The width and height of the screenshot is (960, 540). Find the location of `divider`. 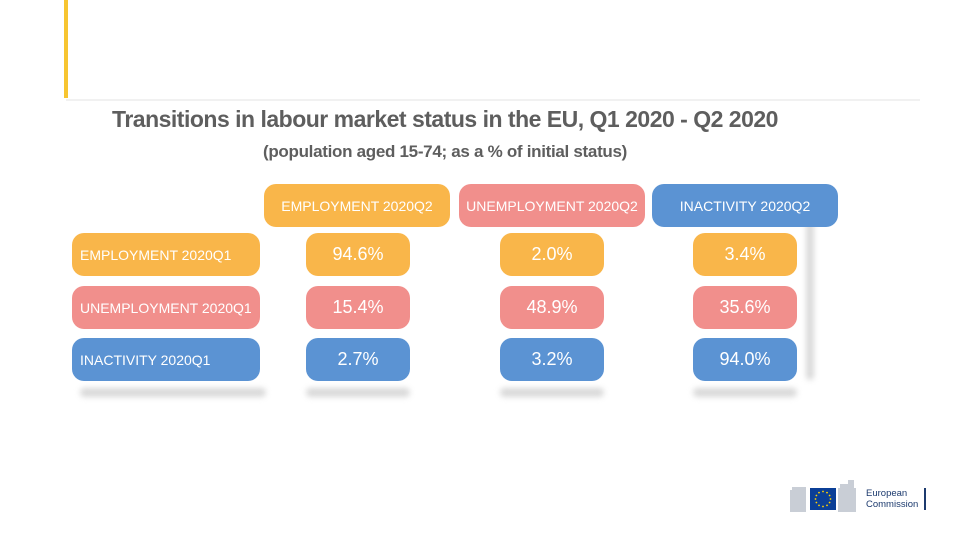

divider is located at coordinates (493, 100).